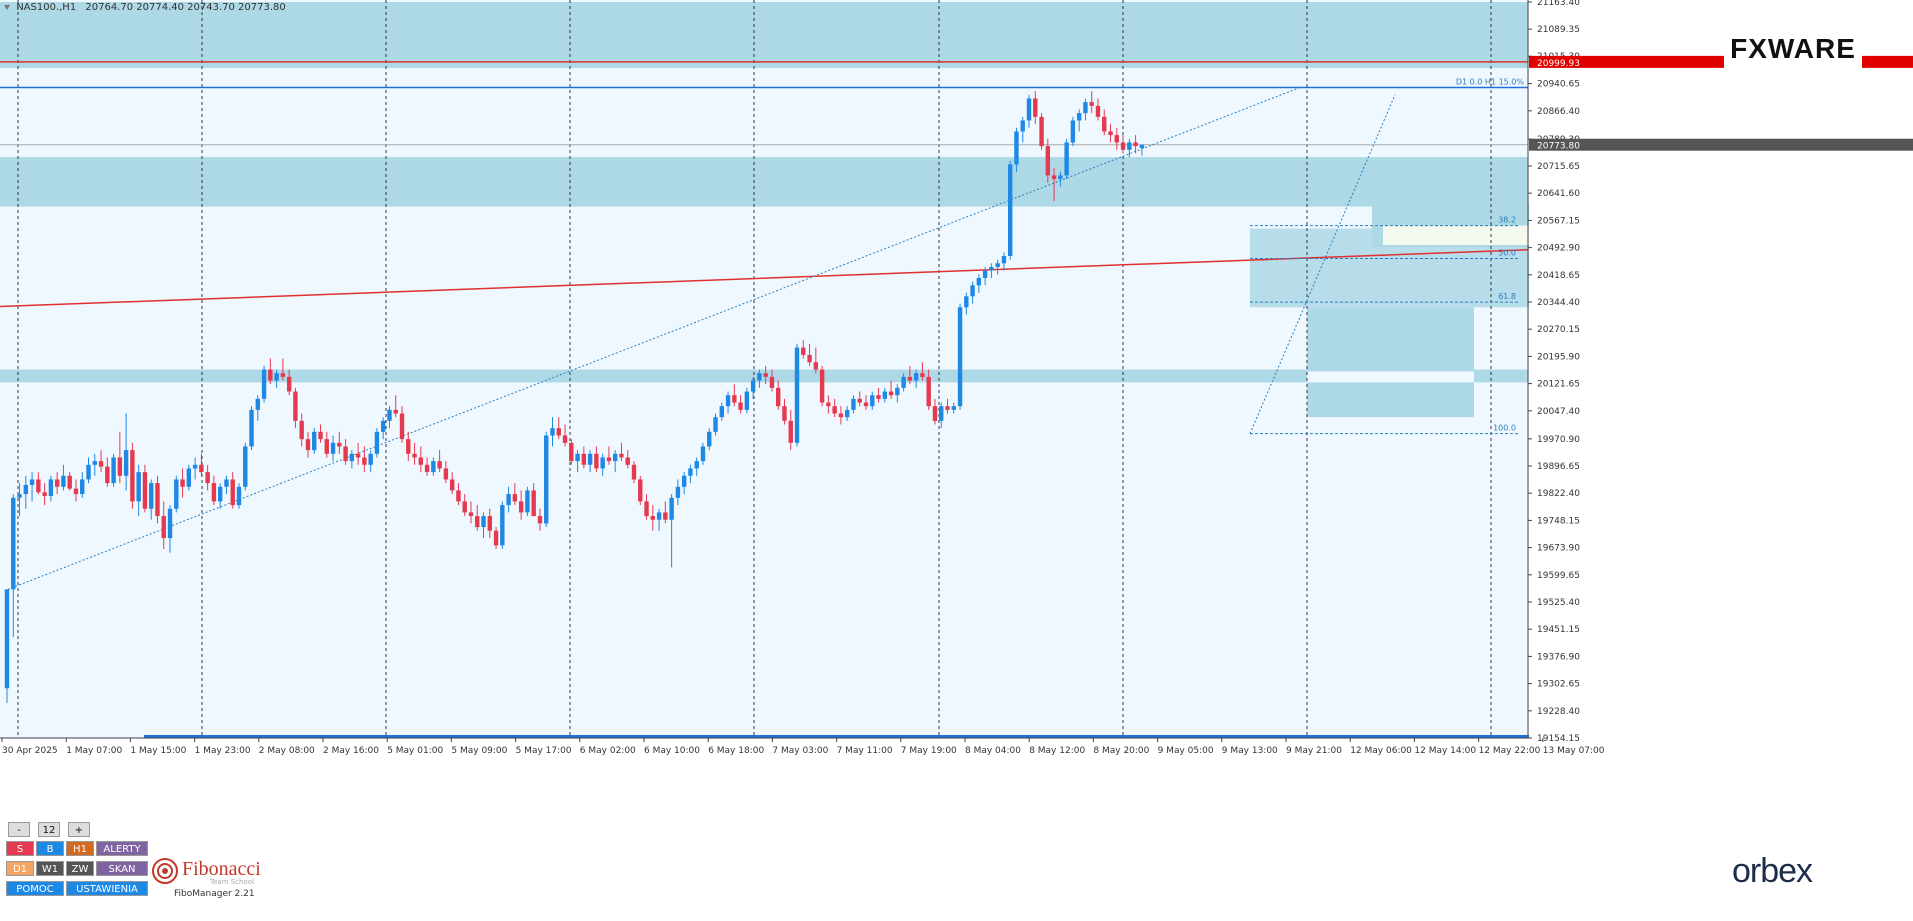 The width and height of the screenshot is (1913, 921). What do you see at coordinates (122, 868) in the screenshot?
I see `scan-button: SKAN` at bounding box center [122, 868].